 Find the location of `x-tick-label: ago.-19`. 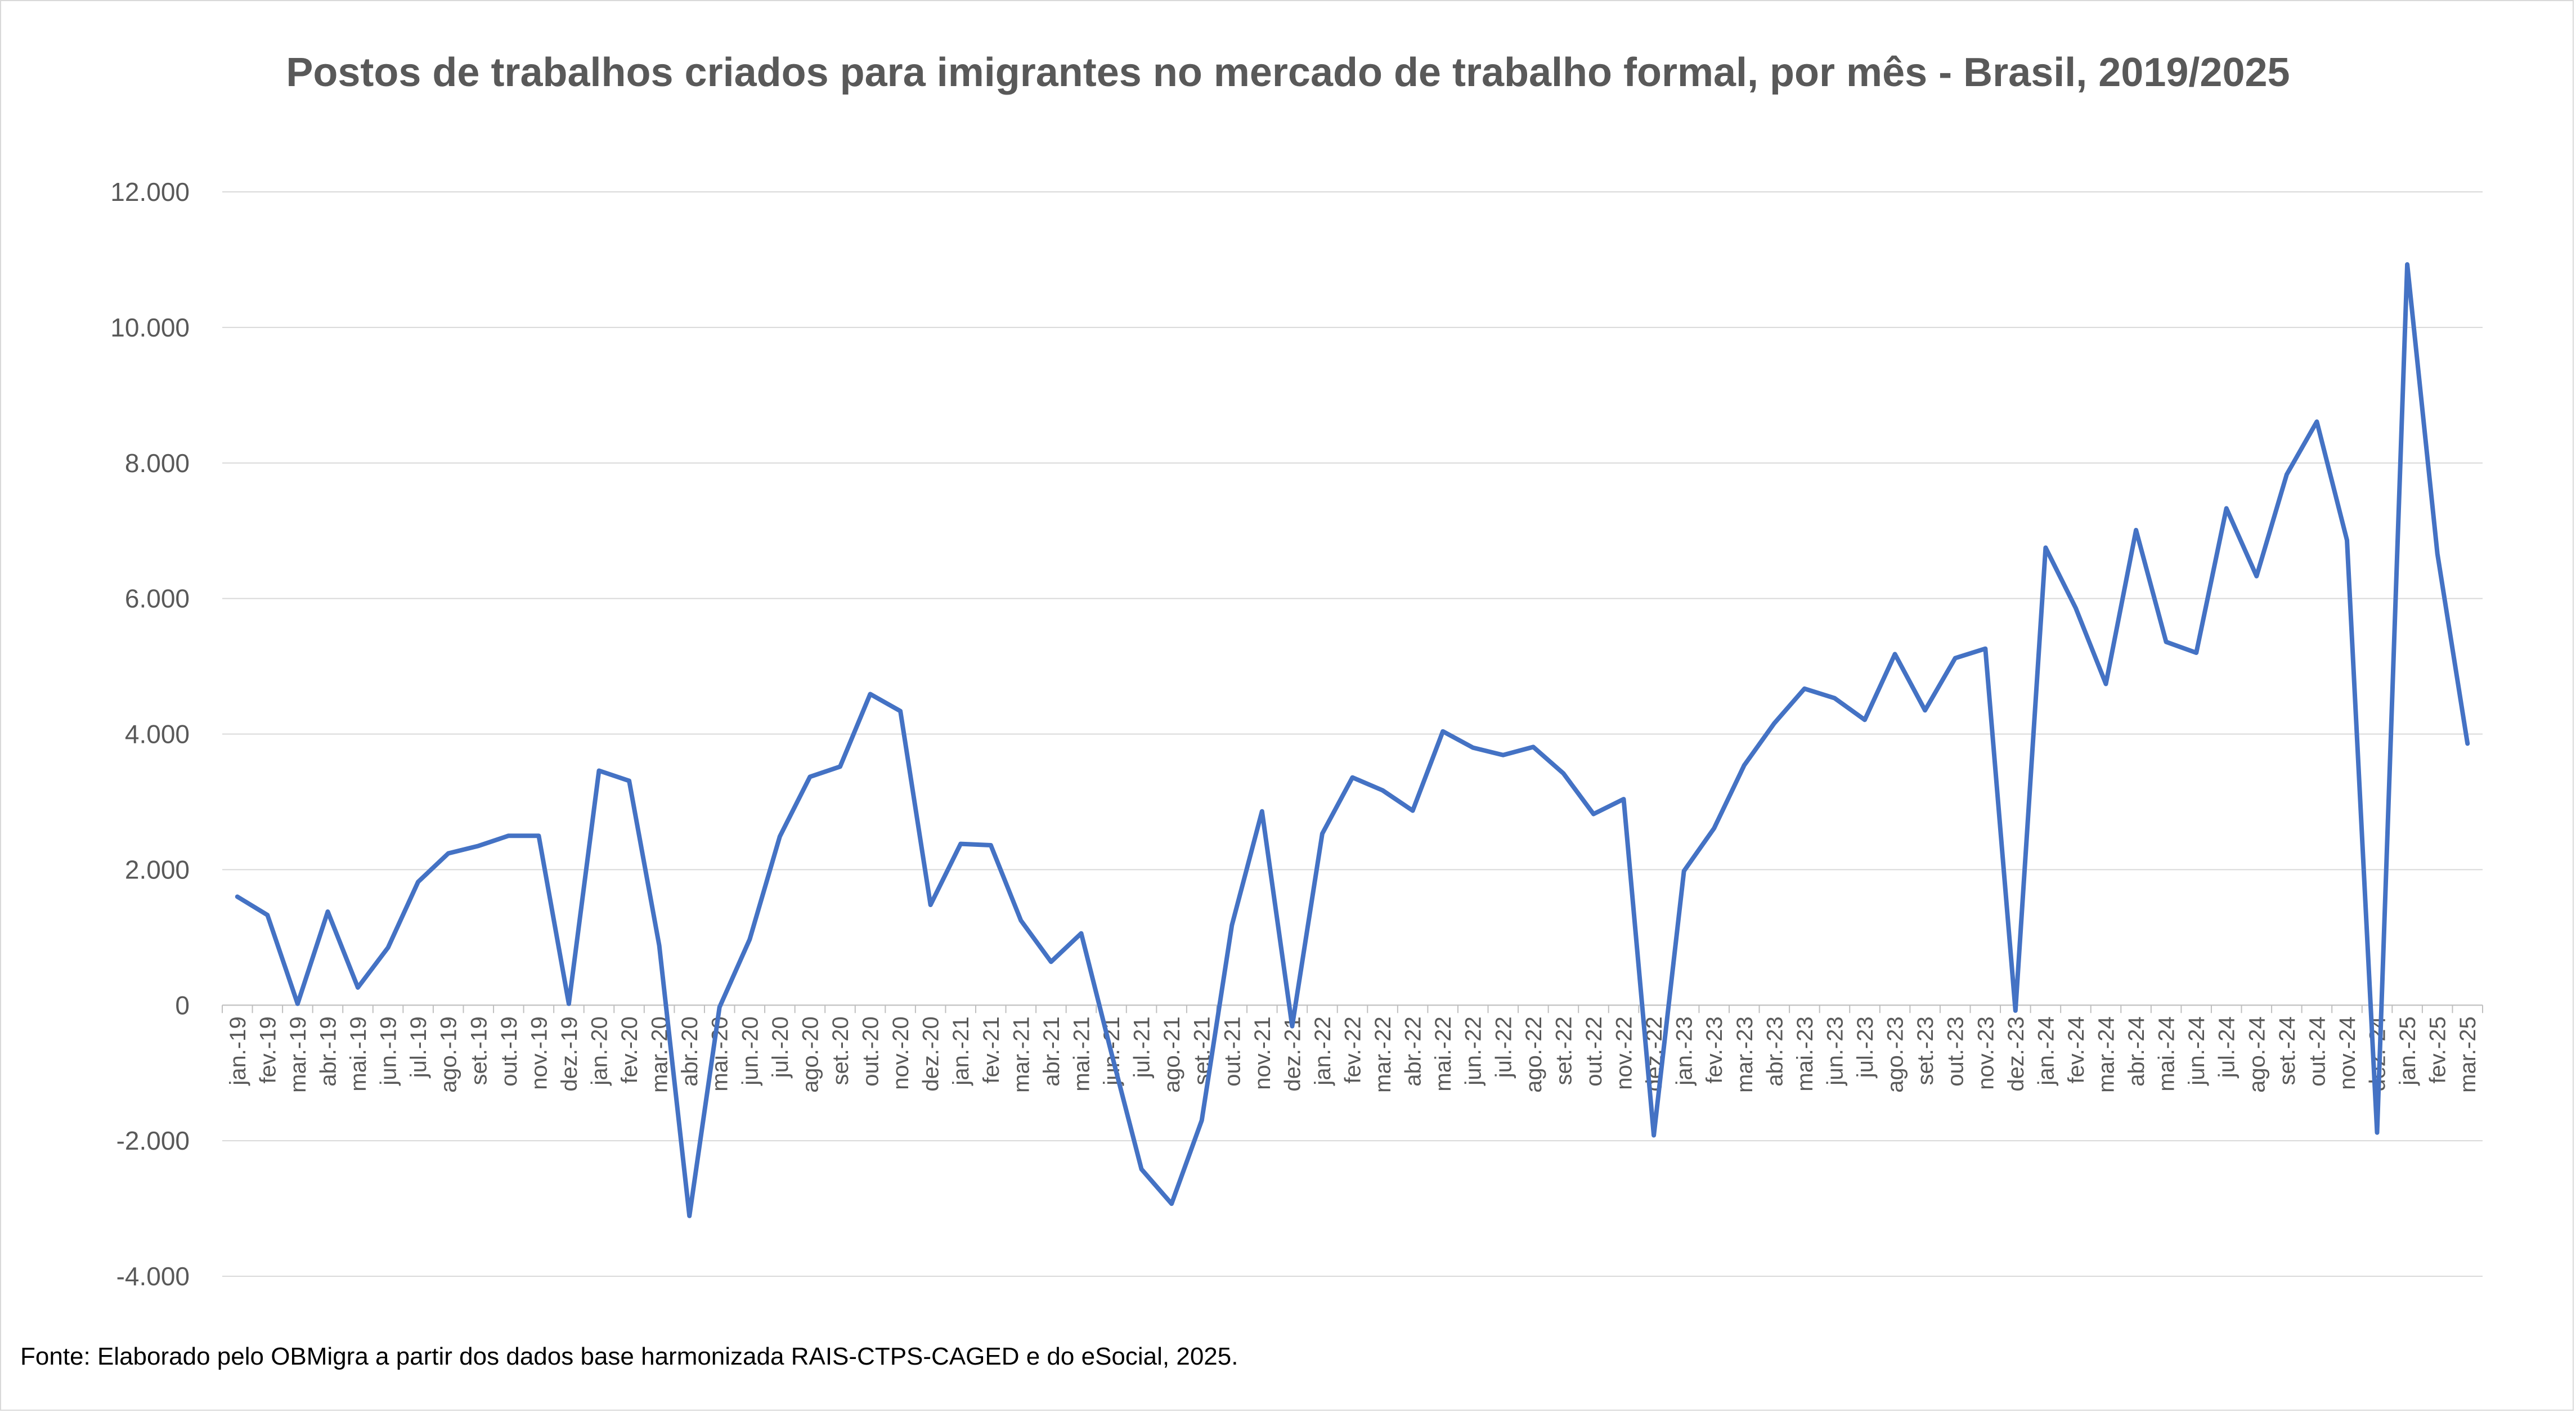

x-tick-label: ago.-19 is located at coordinates (449, 1054).